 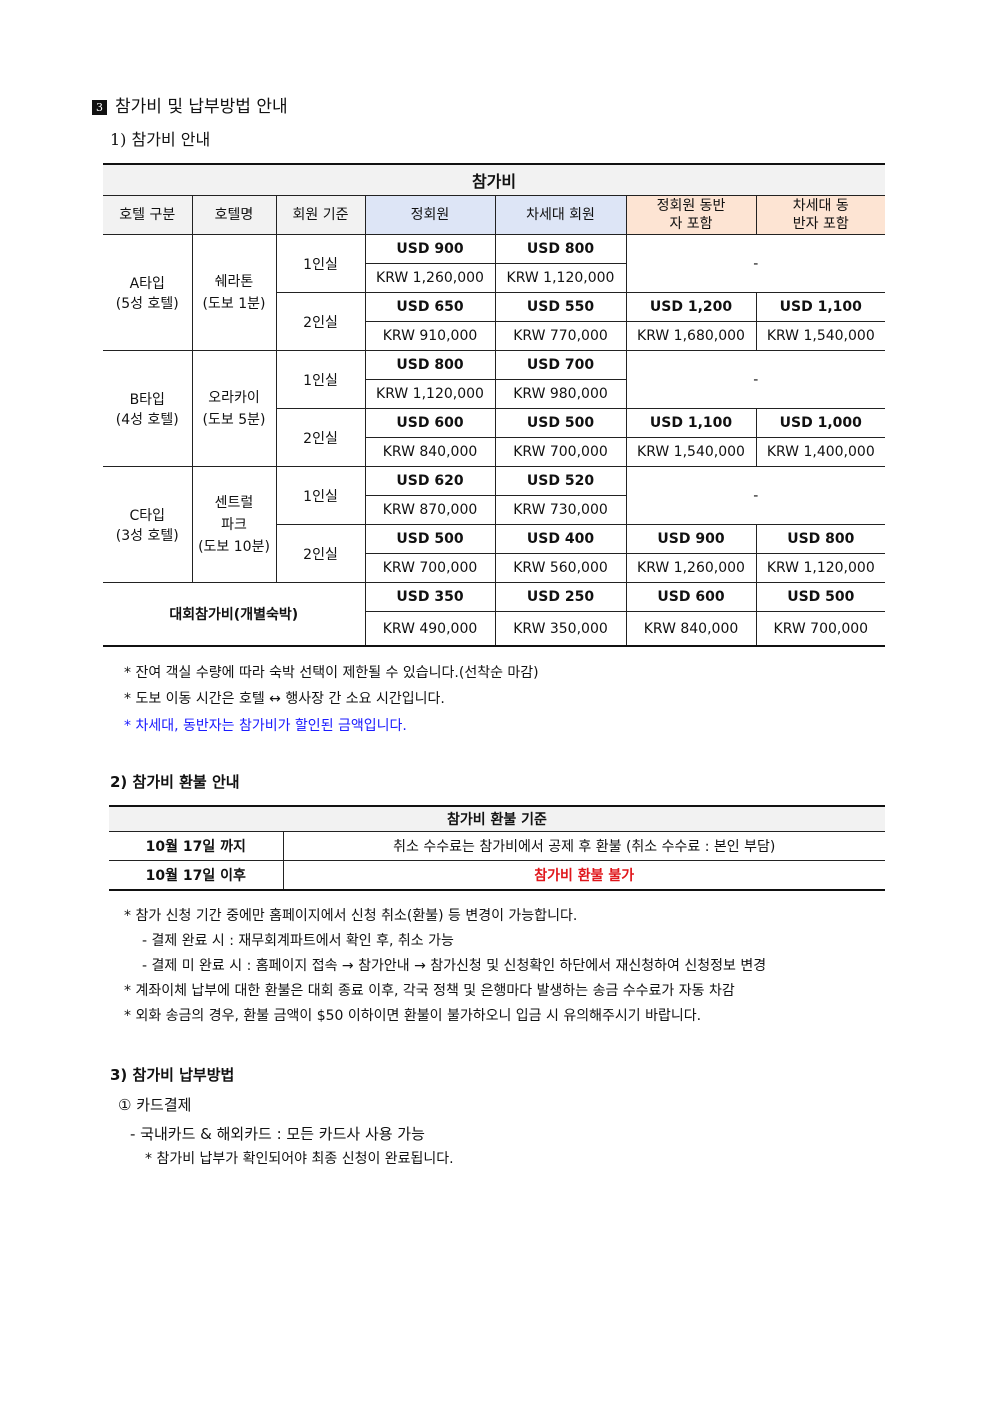 What do you see at coordinates (430, 481) in the screenshot?
I see `price-usd: USD 620` at bounding box center [430, 481].